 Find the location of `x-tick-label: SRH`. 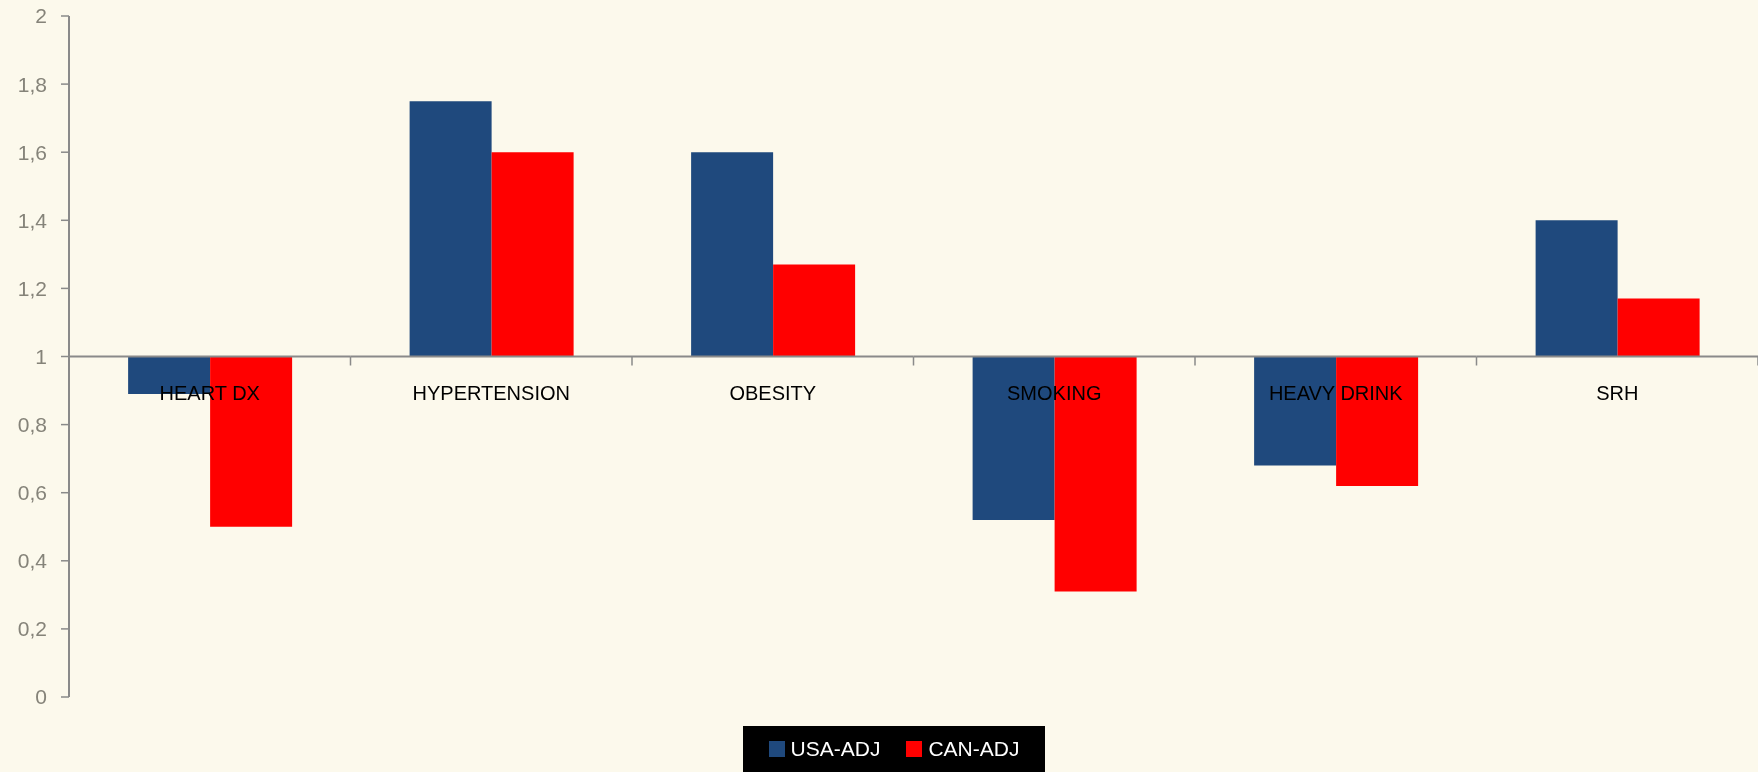

x-tick-label: SRH is located at coordinates (1617, 392).